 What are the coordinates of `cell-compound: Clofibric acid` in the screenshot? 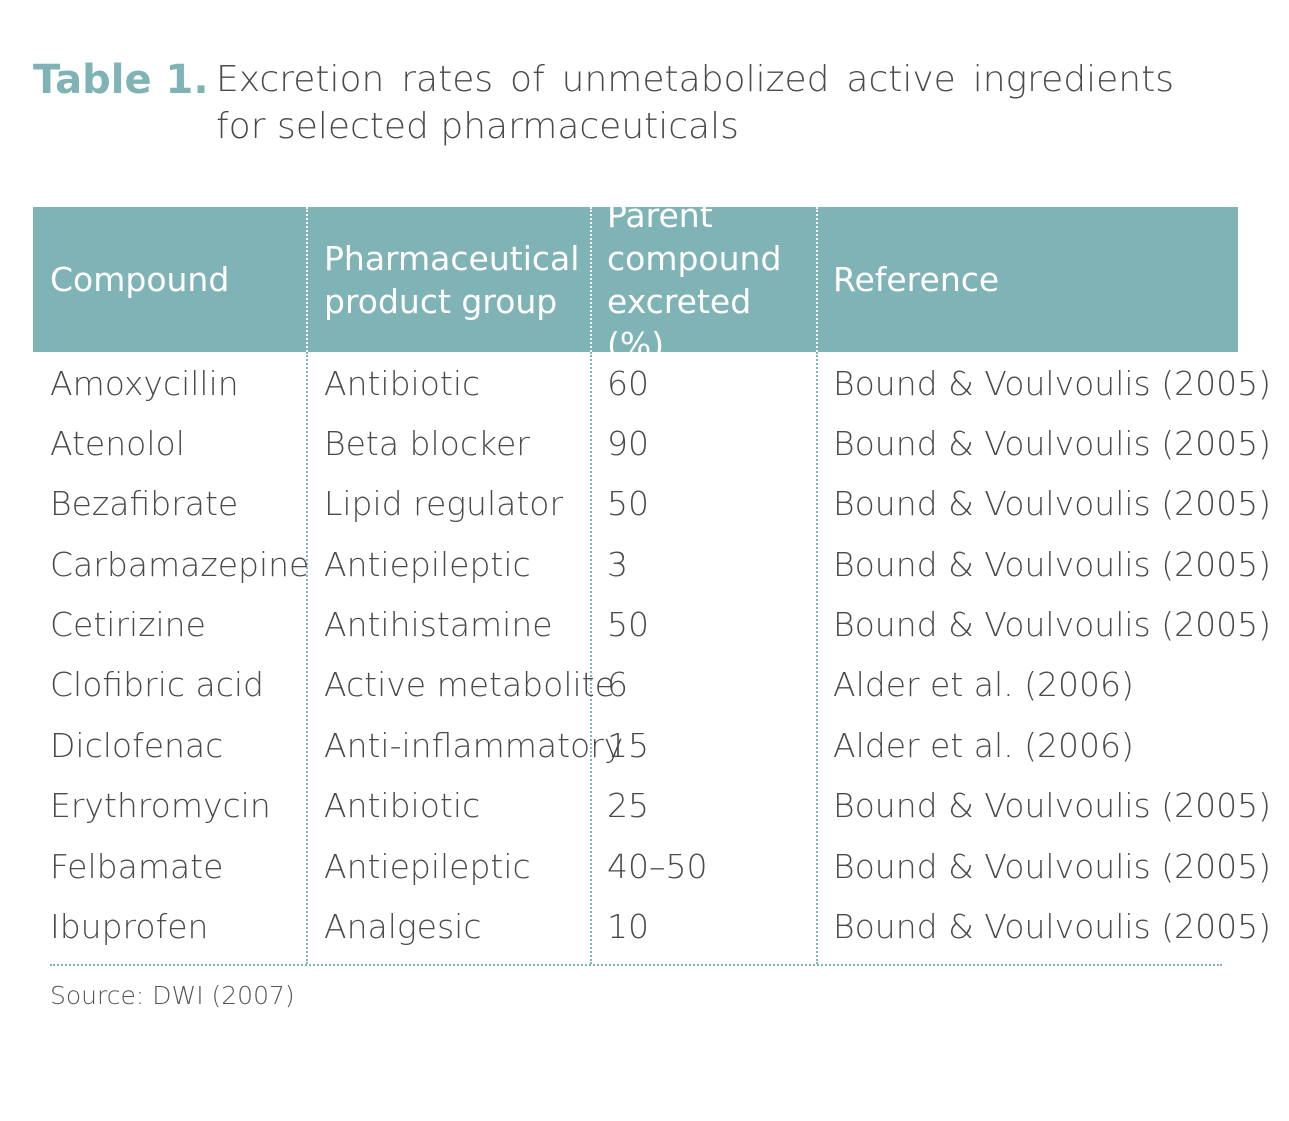 It's located at (157, 684).